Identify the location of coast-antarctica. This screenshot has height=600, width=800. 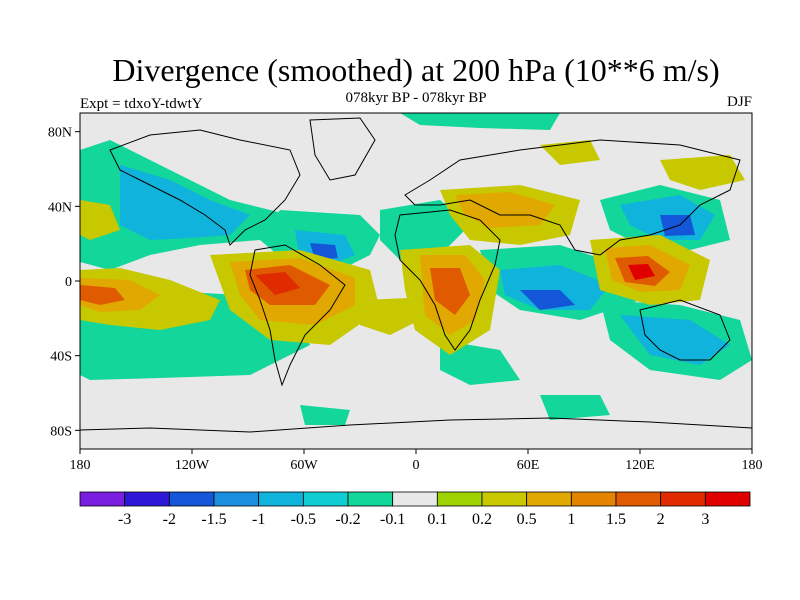
(416, 425).